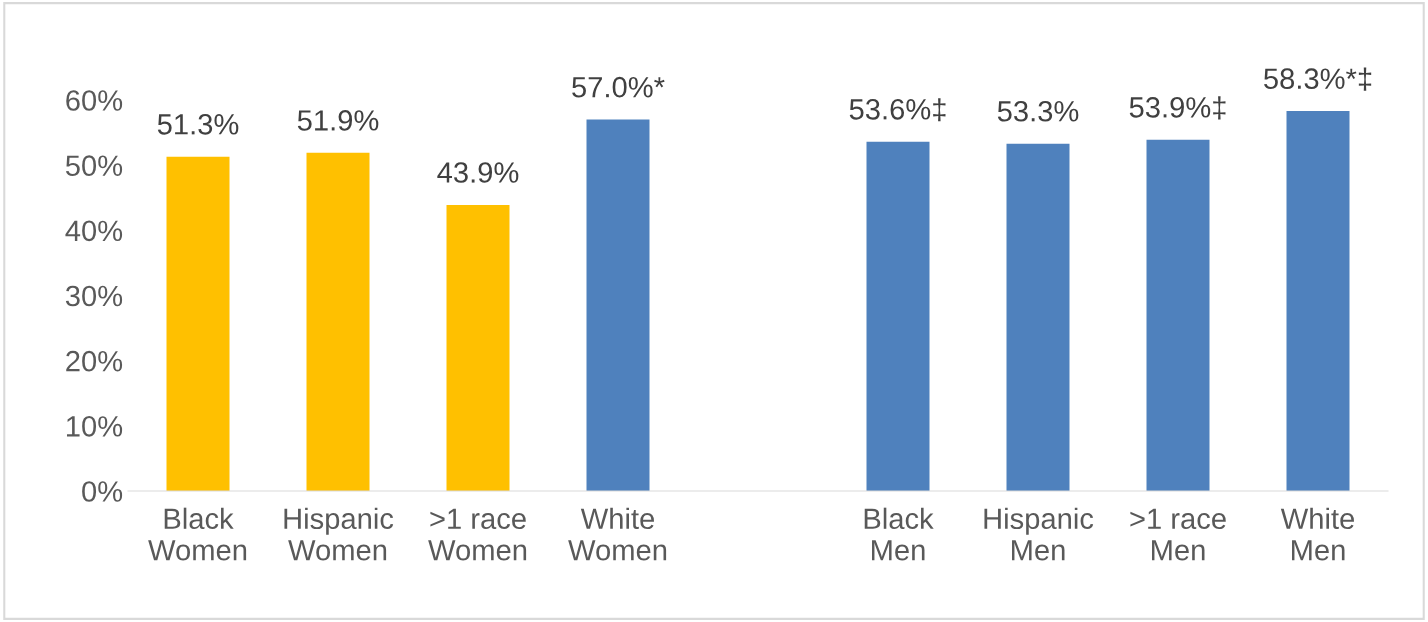  What do you see at coordinates (94, 166) in the screenshot?
I see `y-tick-label: 50%` at bounding box center [94, 166].